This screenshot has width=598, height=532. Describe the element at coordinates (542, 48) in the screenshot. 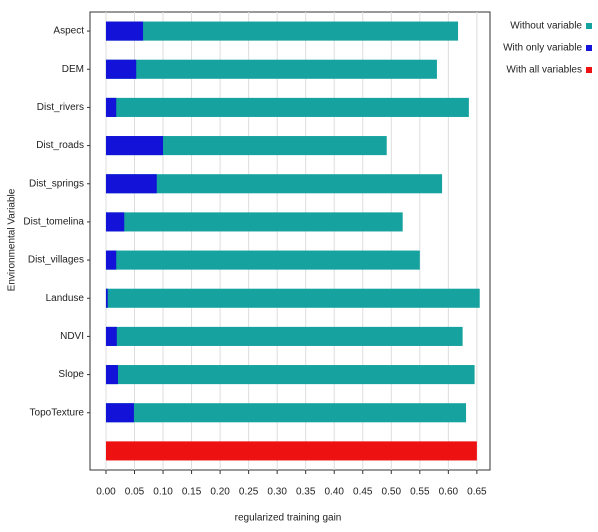

I see `legend-label: With only variable` at that location.